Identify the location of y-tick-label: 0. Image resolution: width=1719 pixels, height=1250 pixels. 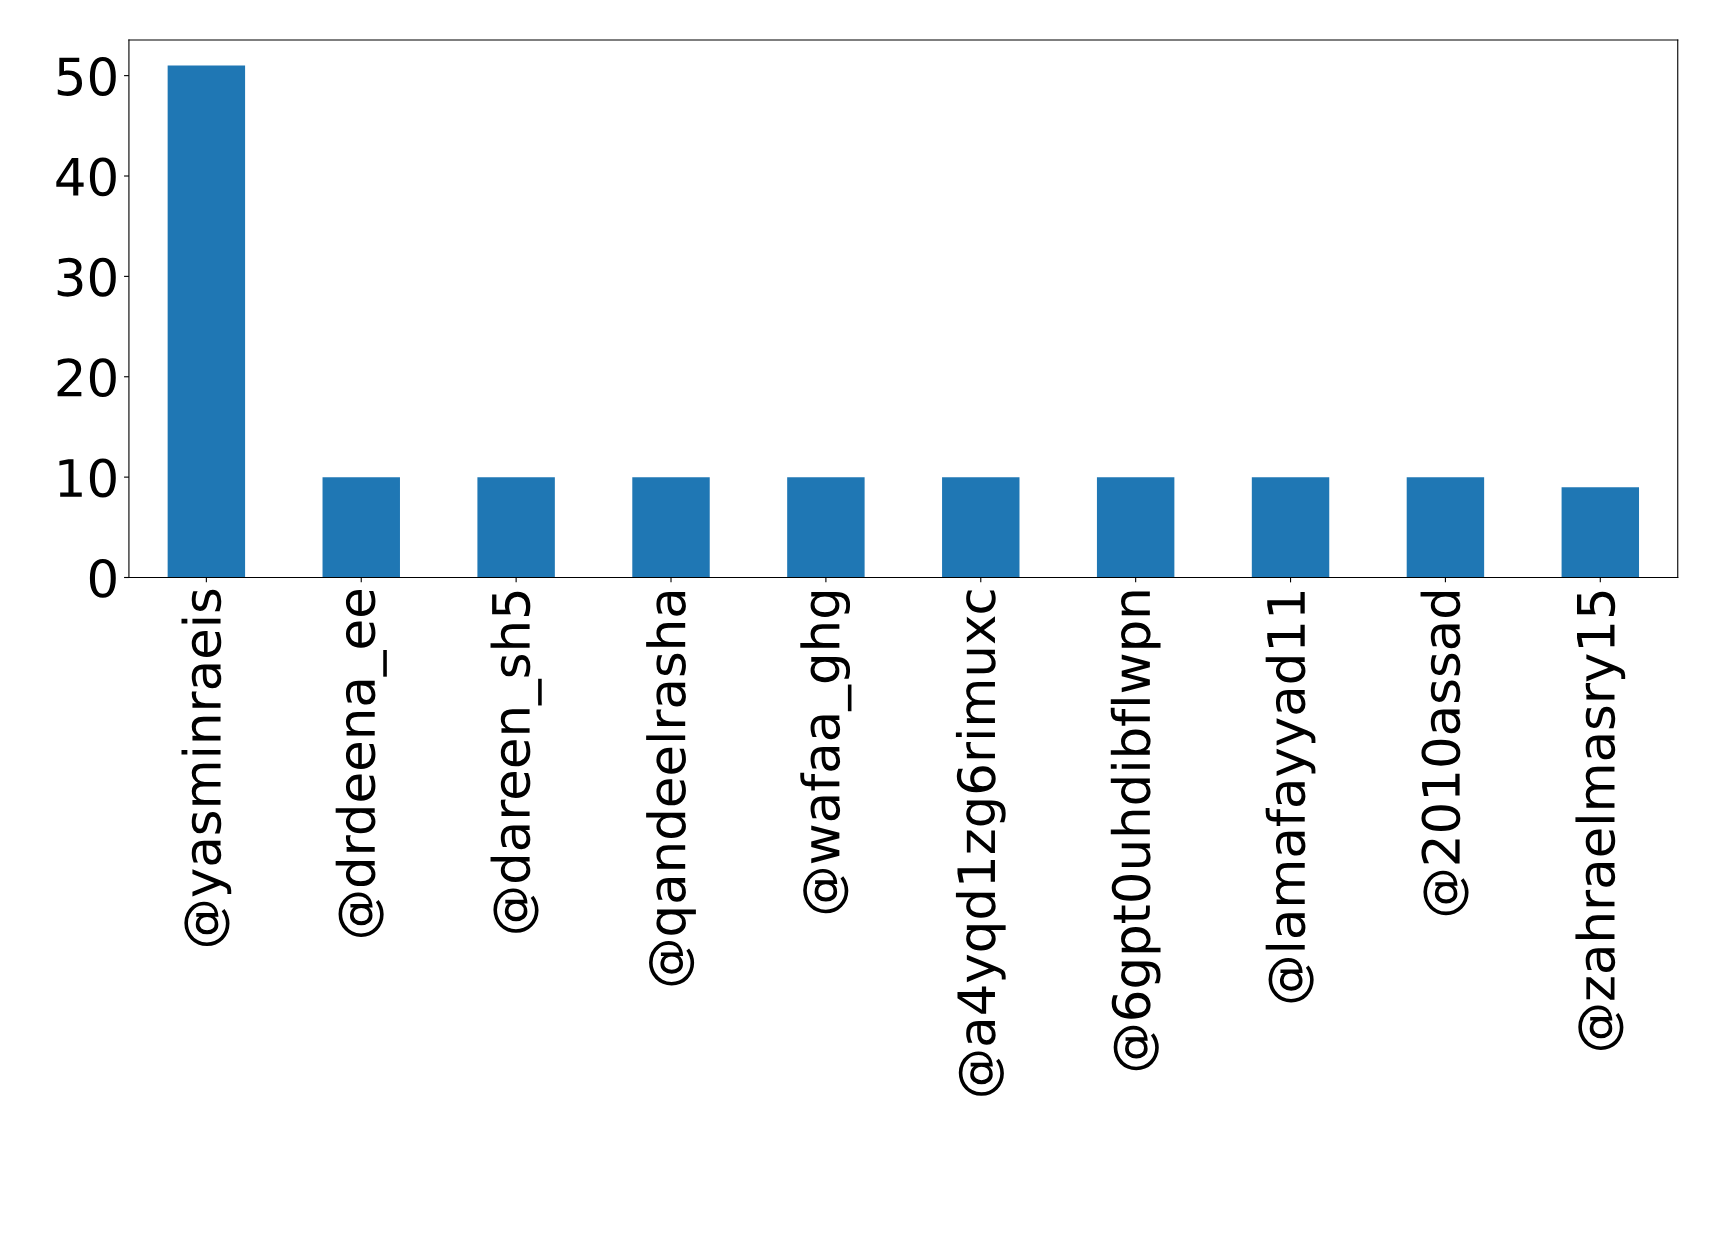
(102, 578).